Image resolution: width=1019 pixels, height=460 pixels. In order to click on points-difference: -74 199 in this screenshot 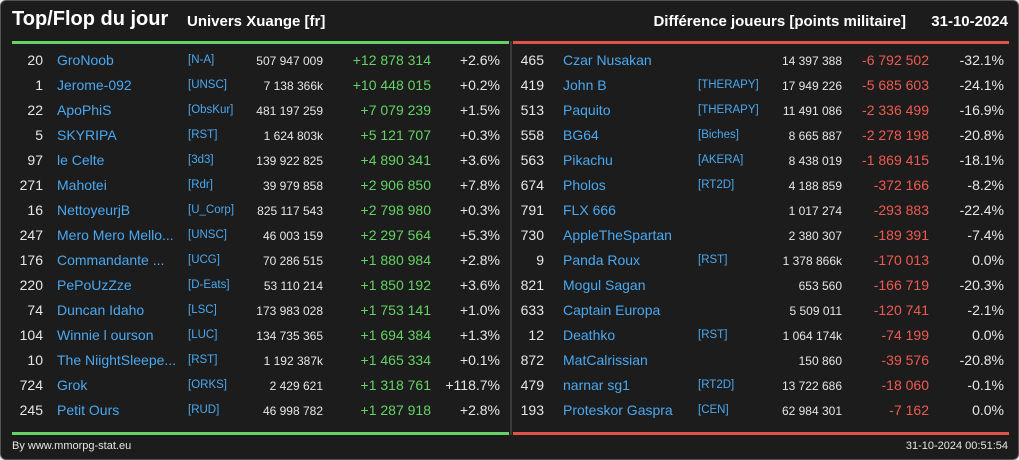, I will do `click(905, 335)`.